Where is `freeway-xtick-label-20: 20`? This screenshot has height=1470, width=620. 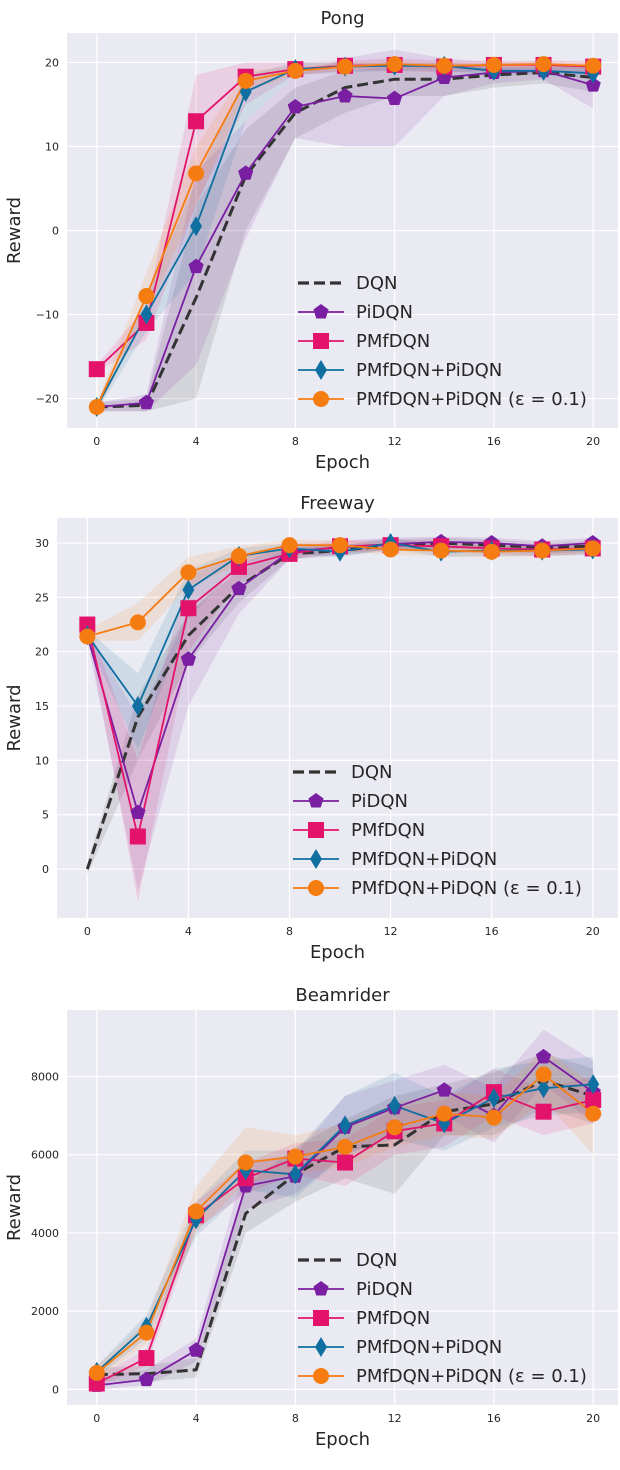 freeway-xtick-label-20: 20 is located at coordinates (593, 931).